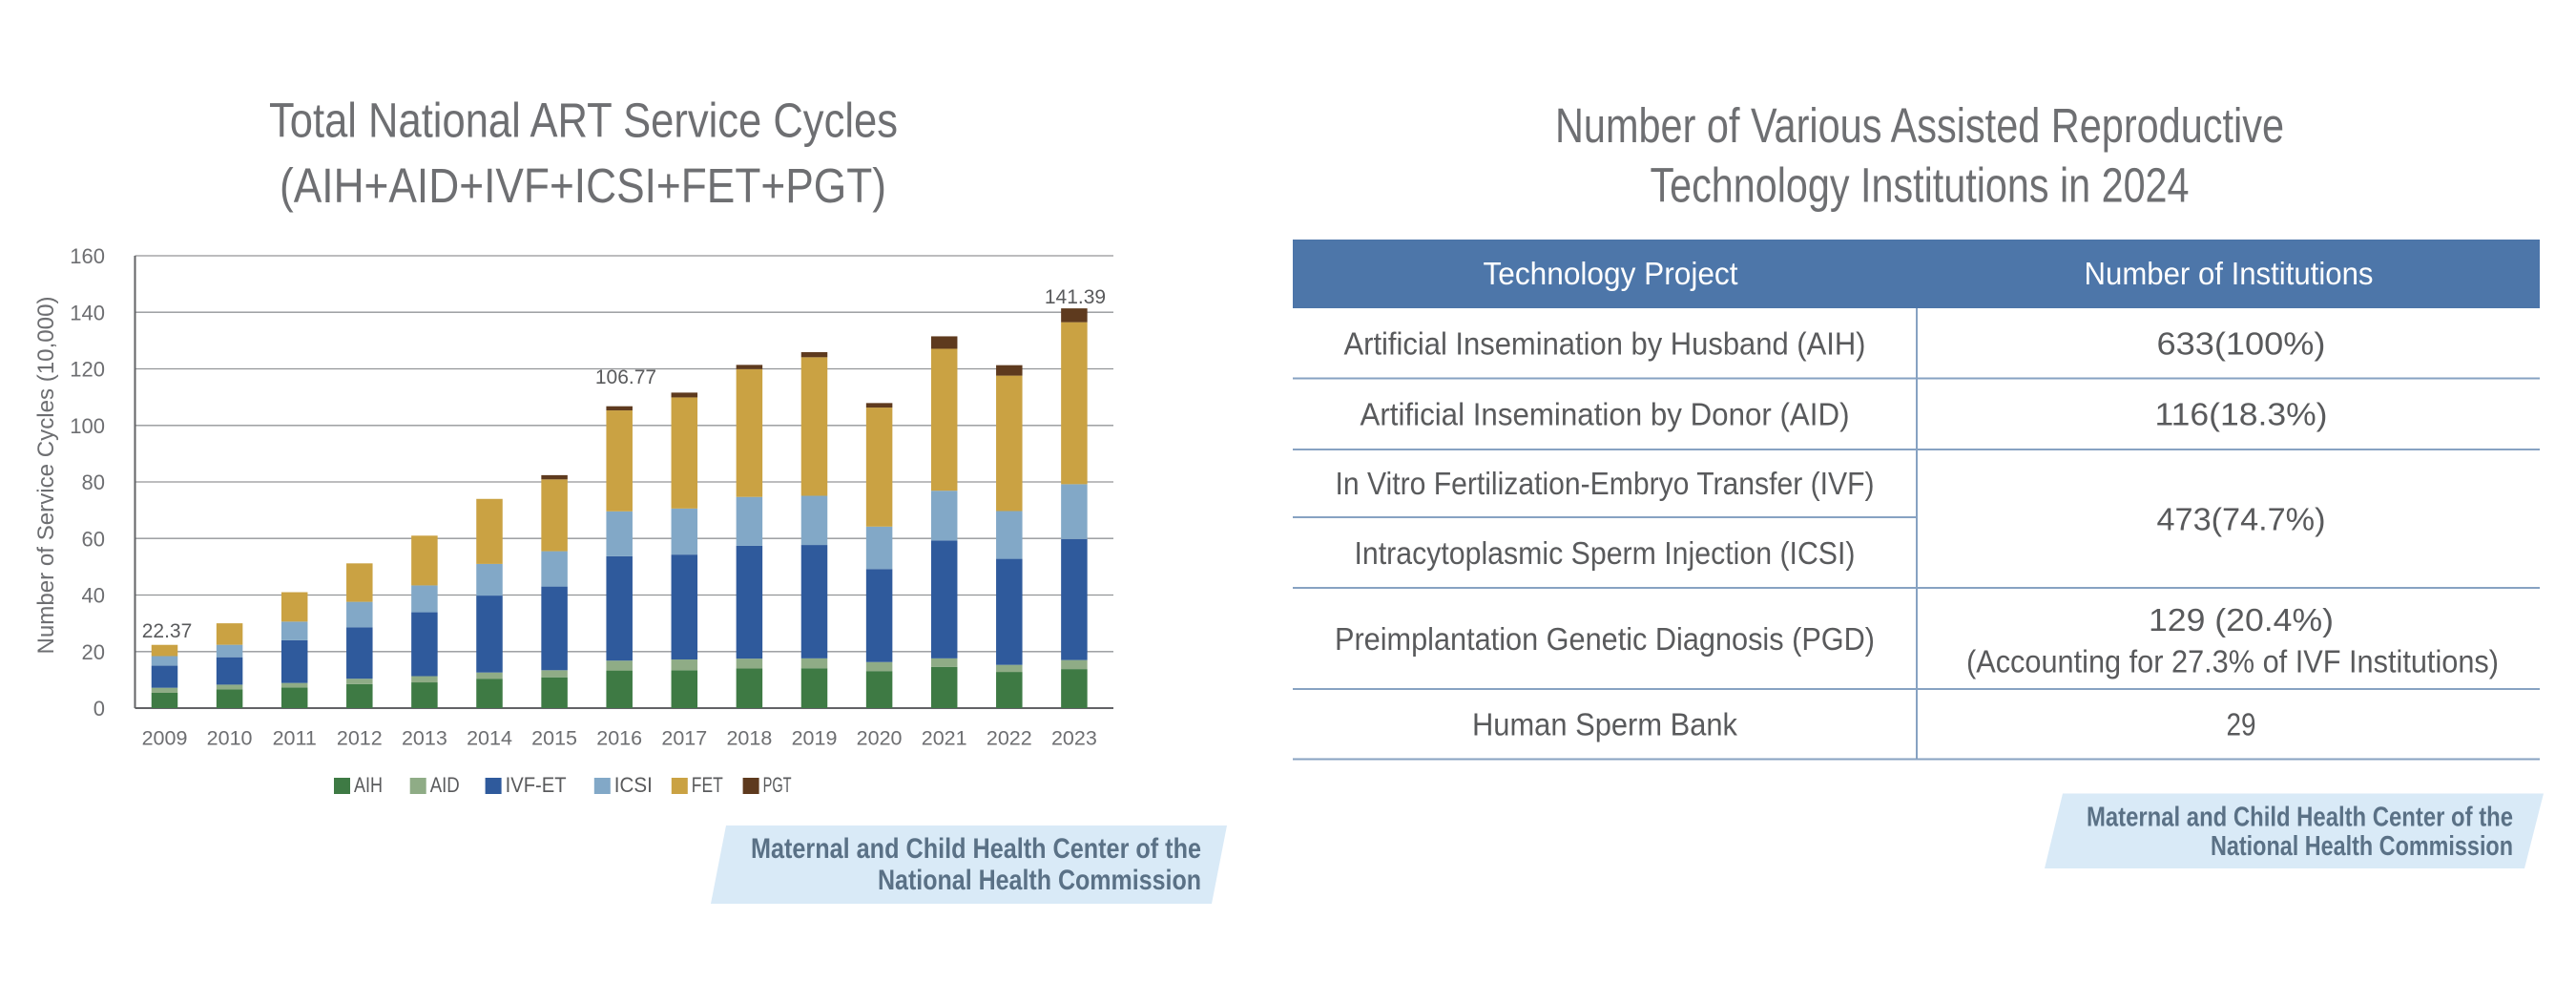  What do you see at coordinates (360, 738) in the screenshot?
I see `svg-text: 2012` at bounding box center [360, 738].